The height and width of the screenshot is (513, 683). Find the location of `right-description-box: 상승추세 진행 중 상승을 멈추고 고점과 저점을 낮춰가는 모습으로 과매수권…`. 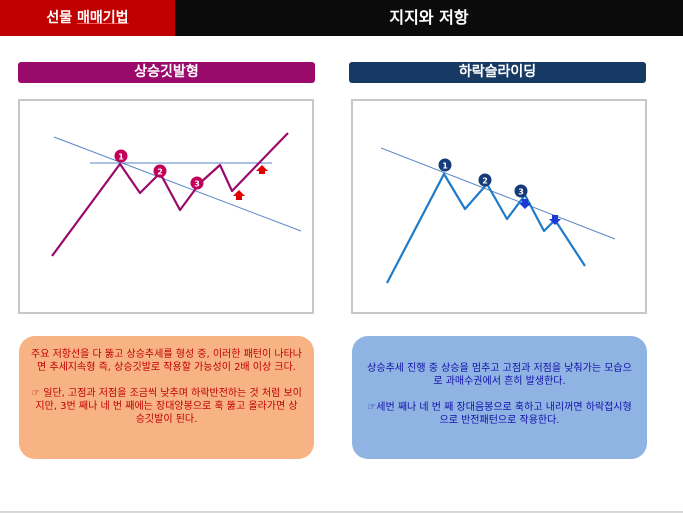

right-description-box: 상승추세 진행 중 상승을 멈추고 고점과 저점을 낮춰가는 모습으로 과매수권… is located at coordinates (499, 397).